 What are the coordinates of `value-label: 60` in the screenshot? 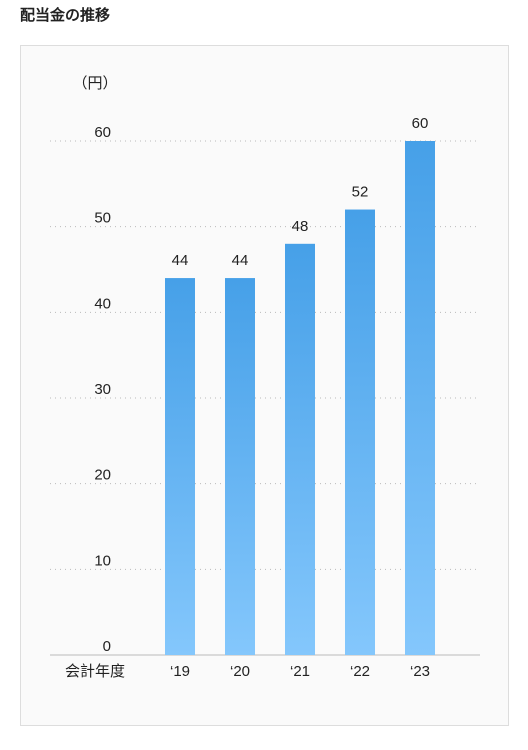 It's located at (420, 123).